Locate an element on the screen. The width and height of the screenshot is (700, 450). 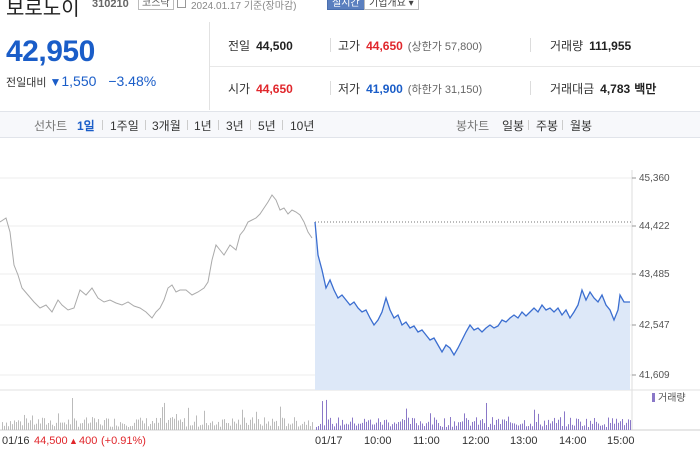
y-tick-label: 43,485 is located at coordinates (654, 274).